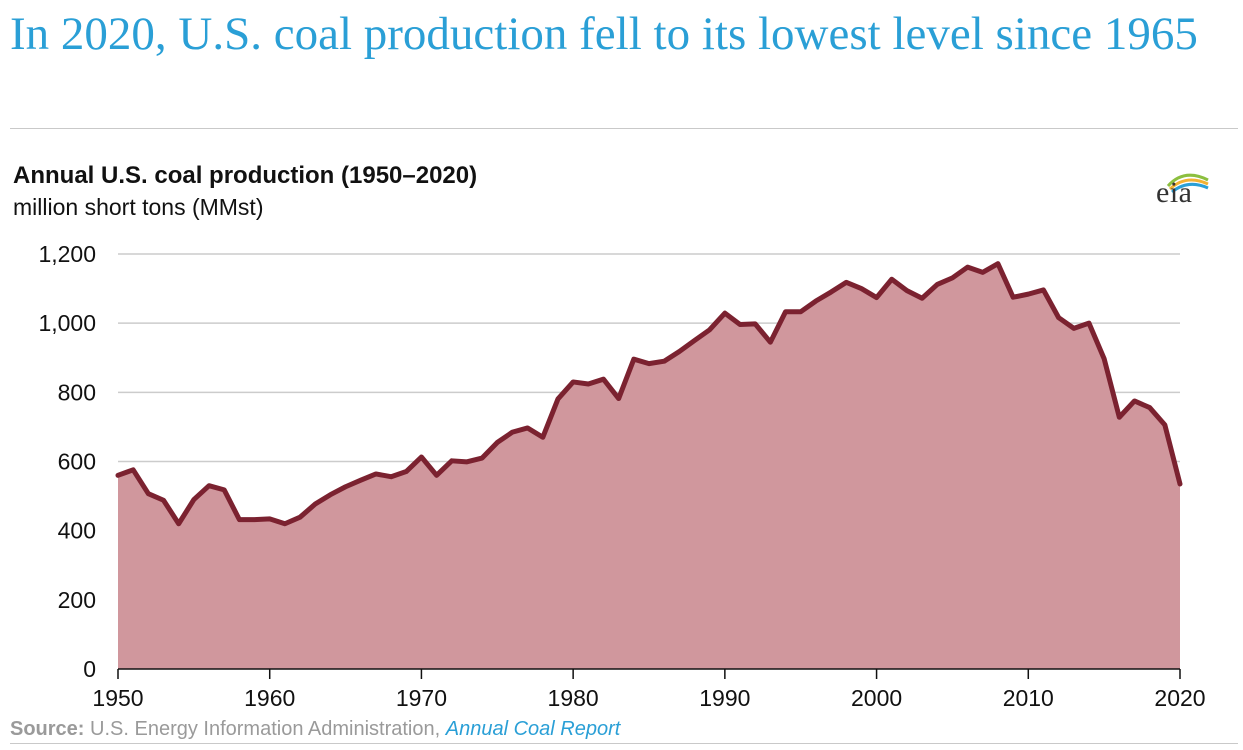  What do you see at coordinates (876, 698) in the screenshot?
I see `x-tick-label-2000: 2000` at bounding box center [876, 698].